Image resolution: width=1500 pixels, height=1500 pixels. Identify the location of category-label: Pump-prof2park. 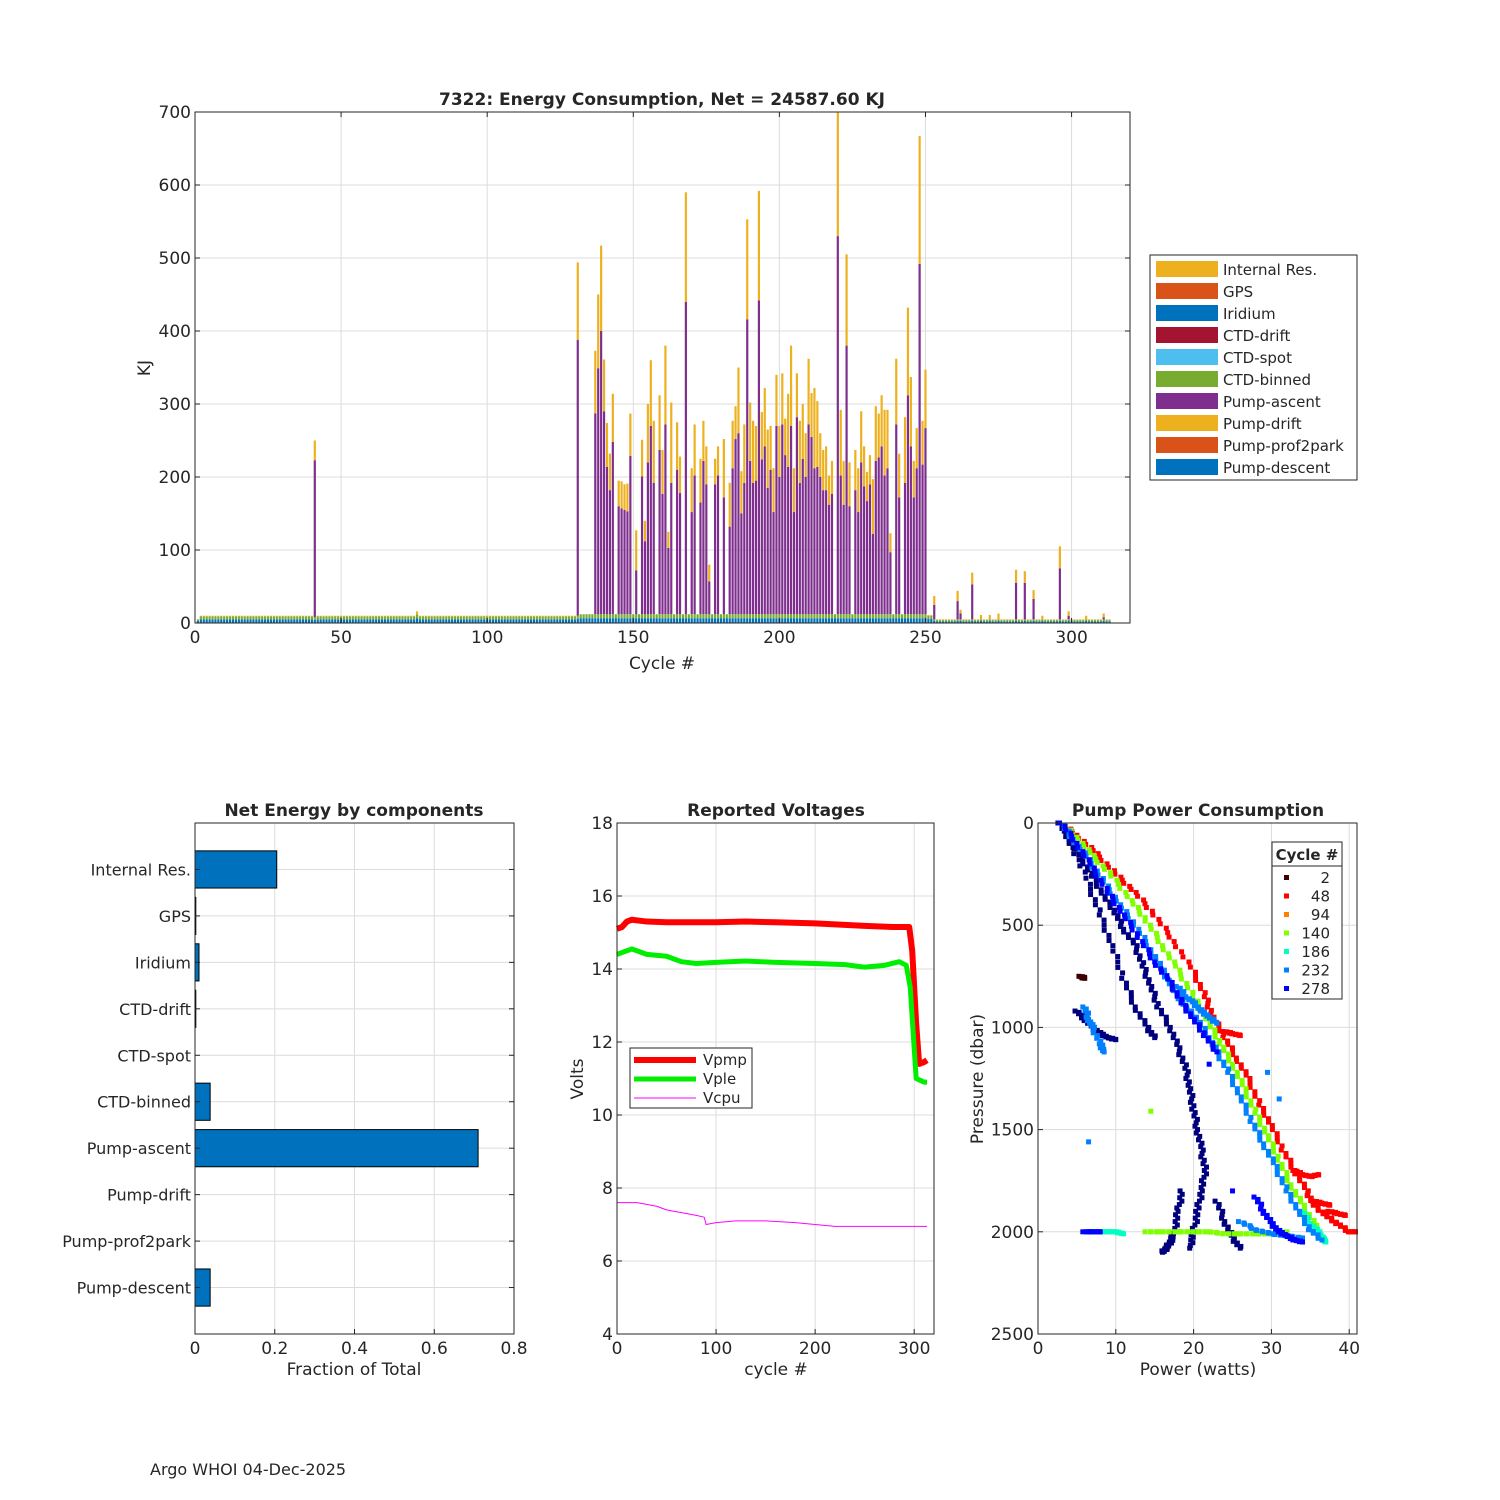
(127, 1241).